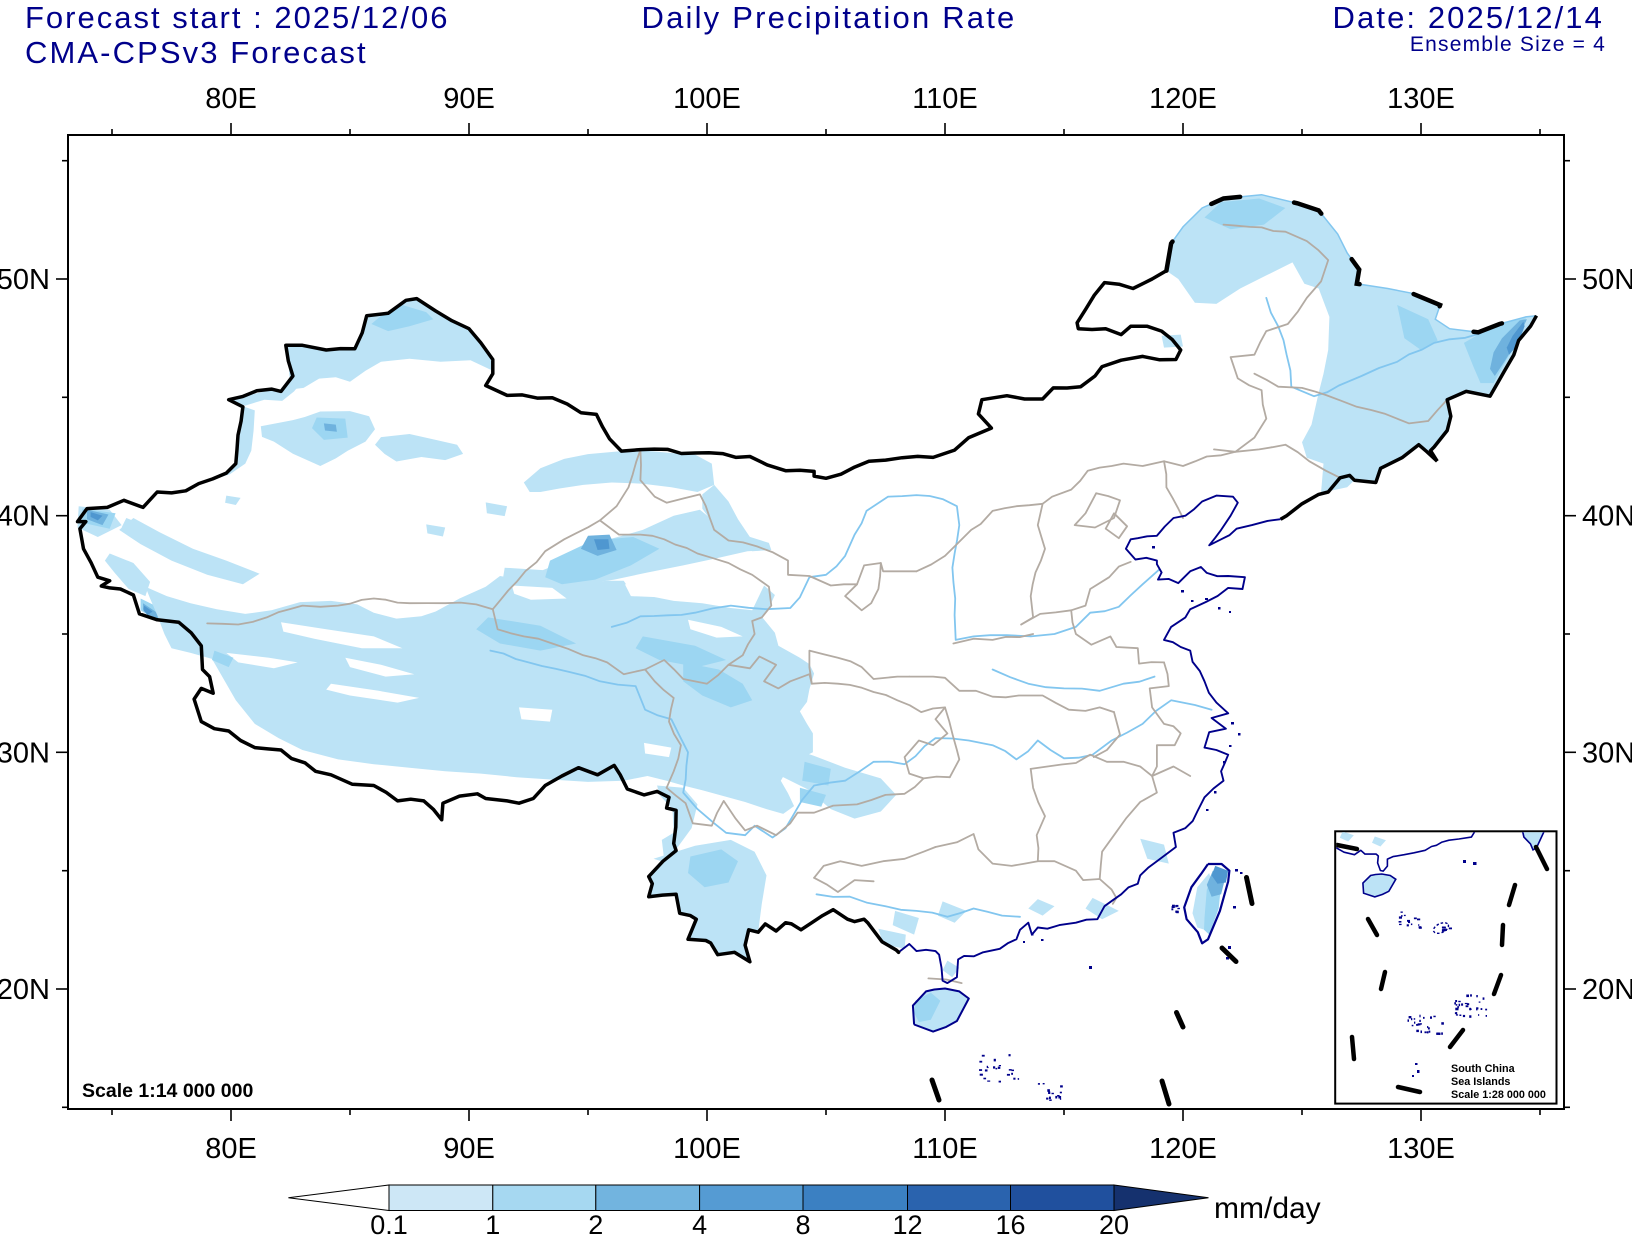 This screenshot has width=1632, height=1241. What do you see at coordinates (1480, 1082) in the screenshot?
I see `svg-text: Sea Islands` at bounding box center [1480, 1082].